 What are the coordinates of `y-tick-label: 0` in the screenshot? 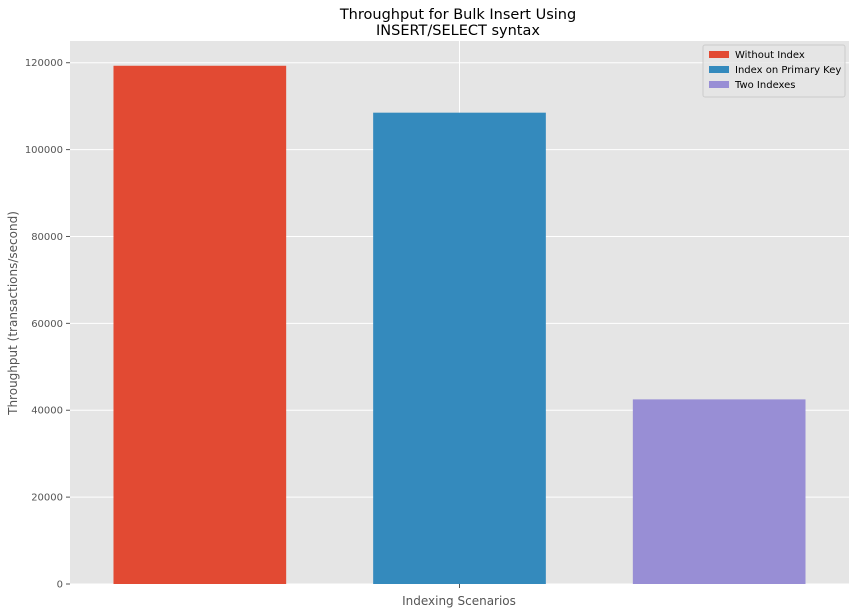 It's located at (60, 585).